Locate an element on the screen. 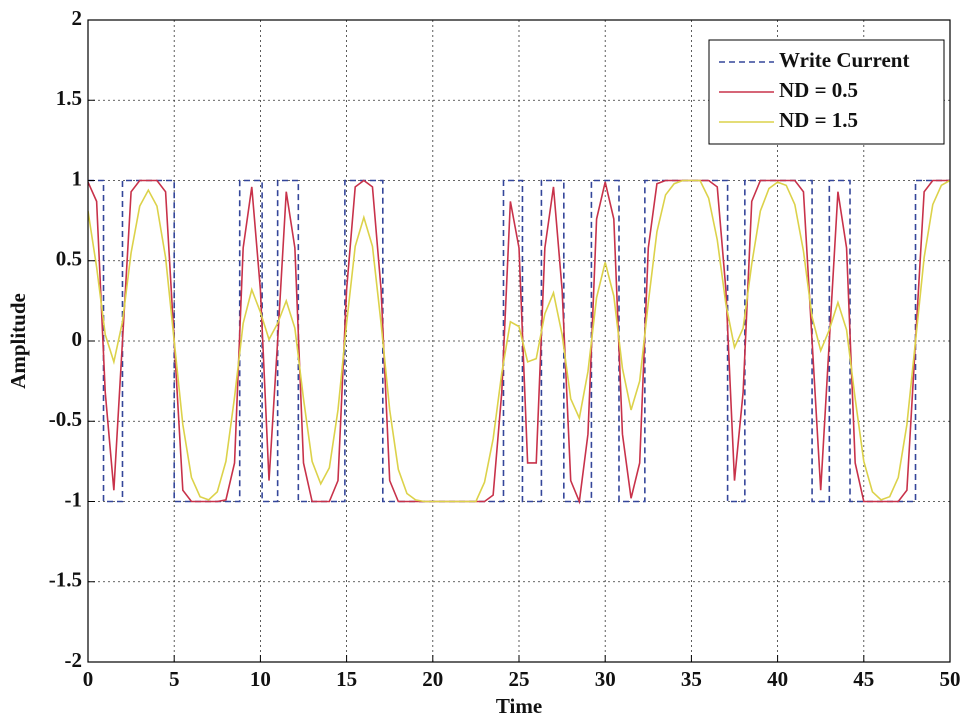  y-tick-label: 1 is located at coordinates (77, 178).